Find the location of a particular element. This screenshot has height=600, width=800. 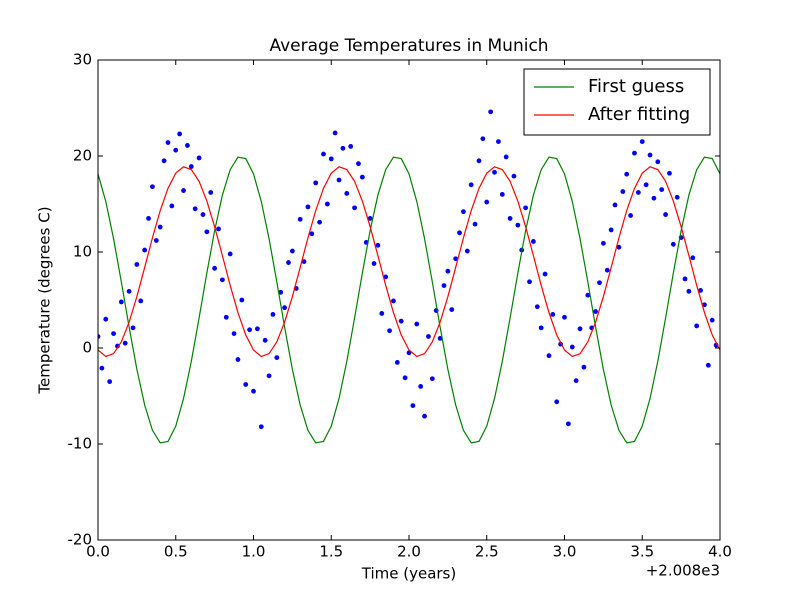

legend-label: After fitting is located at coordinates (639, 114).